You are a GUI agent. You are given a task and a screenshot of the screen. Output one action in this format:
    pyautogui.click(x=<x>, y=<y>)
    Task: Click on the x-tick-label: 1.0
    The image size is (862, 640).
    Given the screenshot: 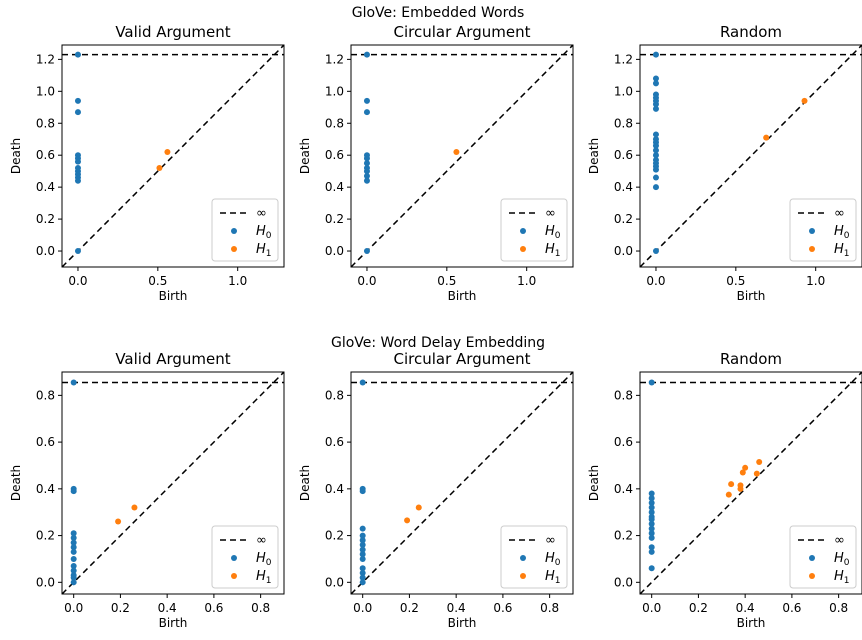 What is the action you would take?
    pyautogui.click(x=237, y=281)
    